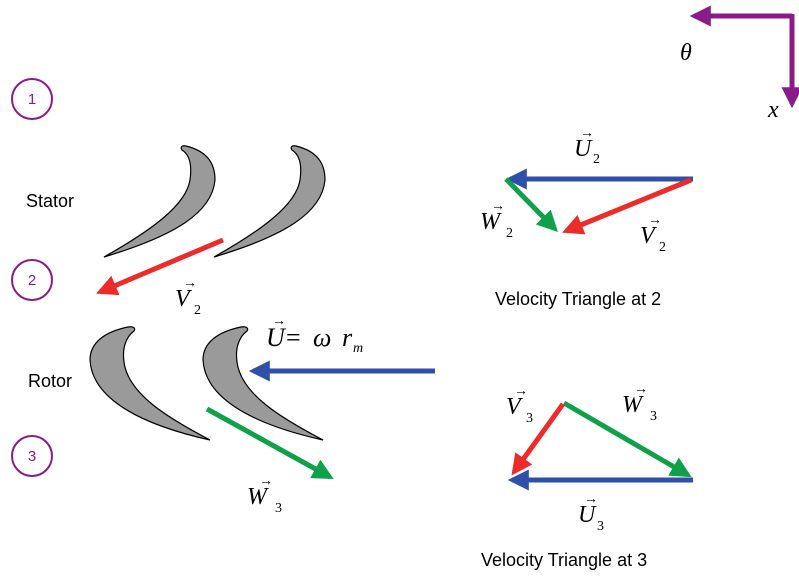 The image size is (799, 577). I want to click on triangle2-caption: Velocity Triangle at 2, so click(578, 299).